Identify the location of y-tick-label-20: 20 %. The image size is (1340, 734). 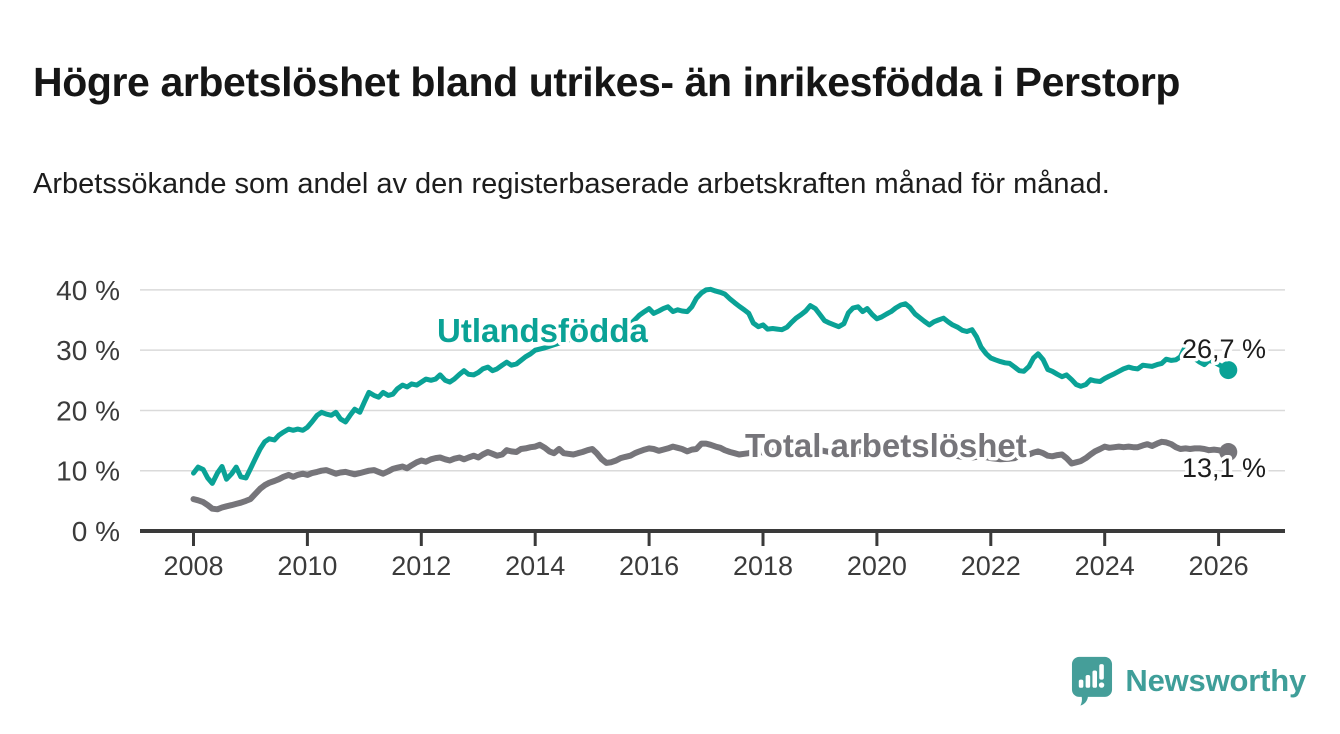
(88, 410).